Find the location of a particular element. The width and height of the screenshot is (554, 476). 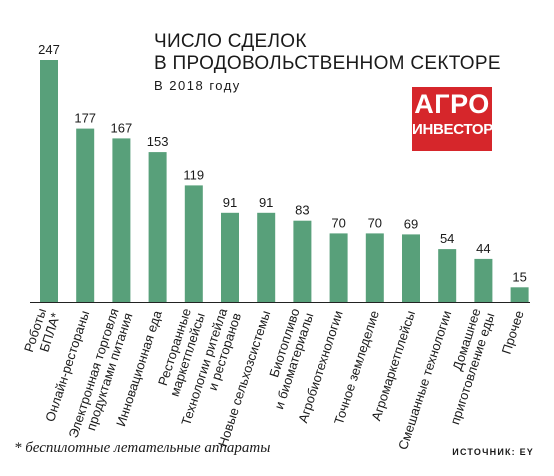

logo-line-2: ИНВЕСТОР is located at coordinates (452, 129).